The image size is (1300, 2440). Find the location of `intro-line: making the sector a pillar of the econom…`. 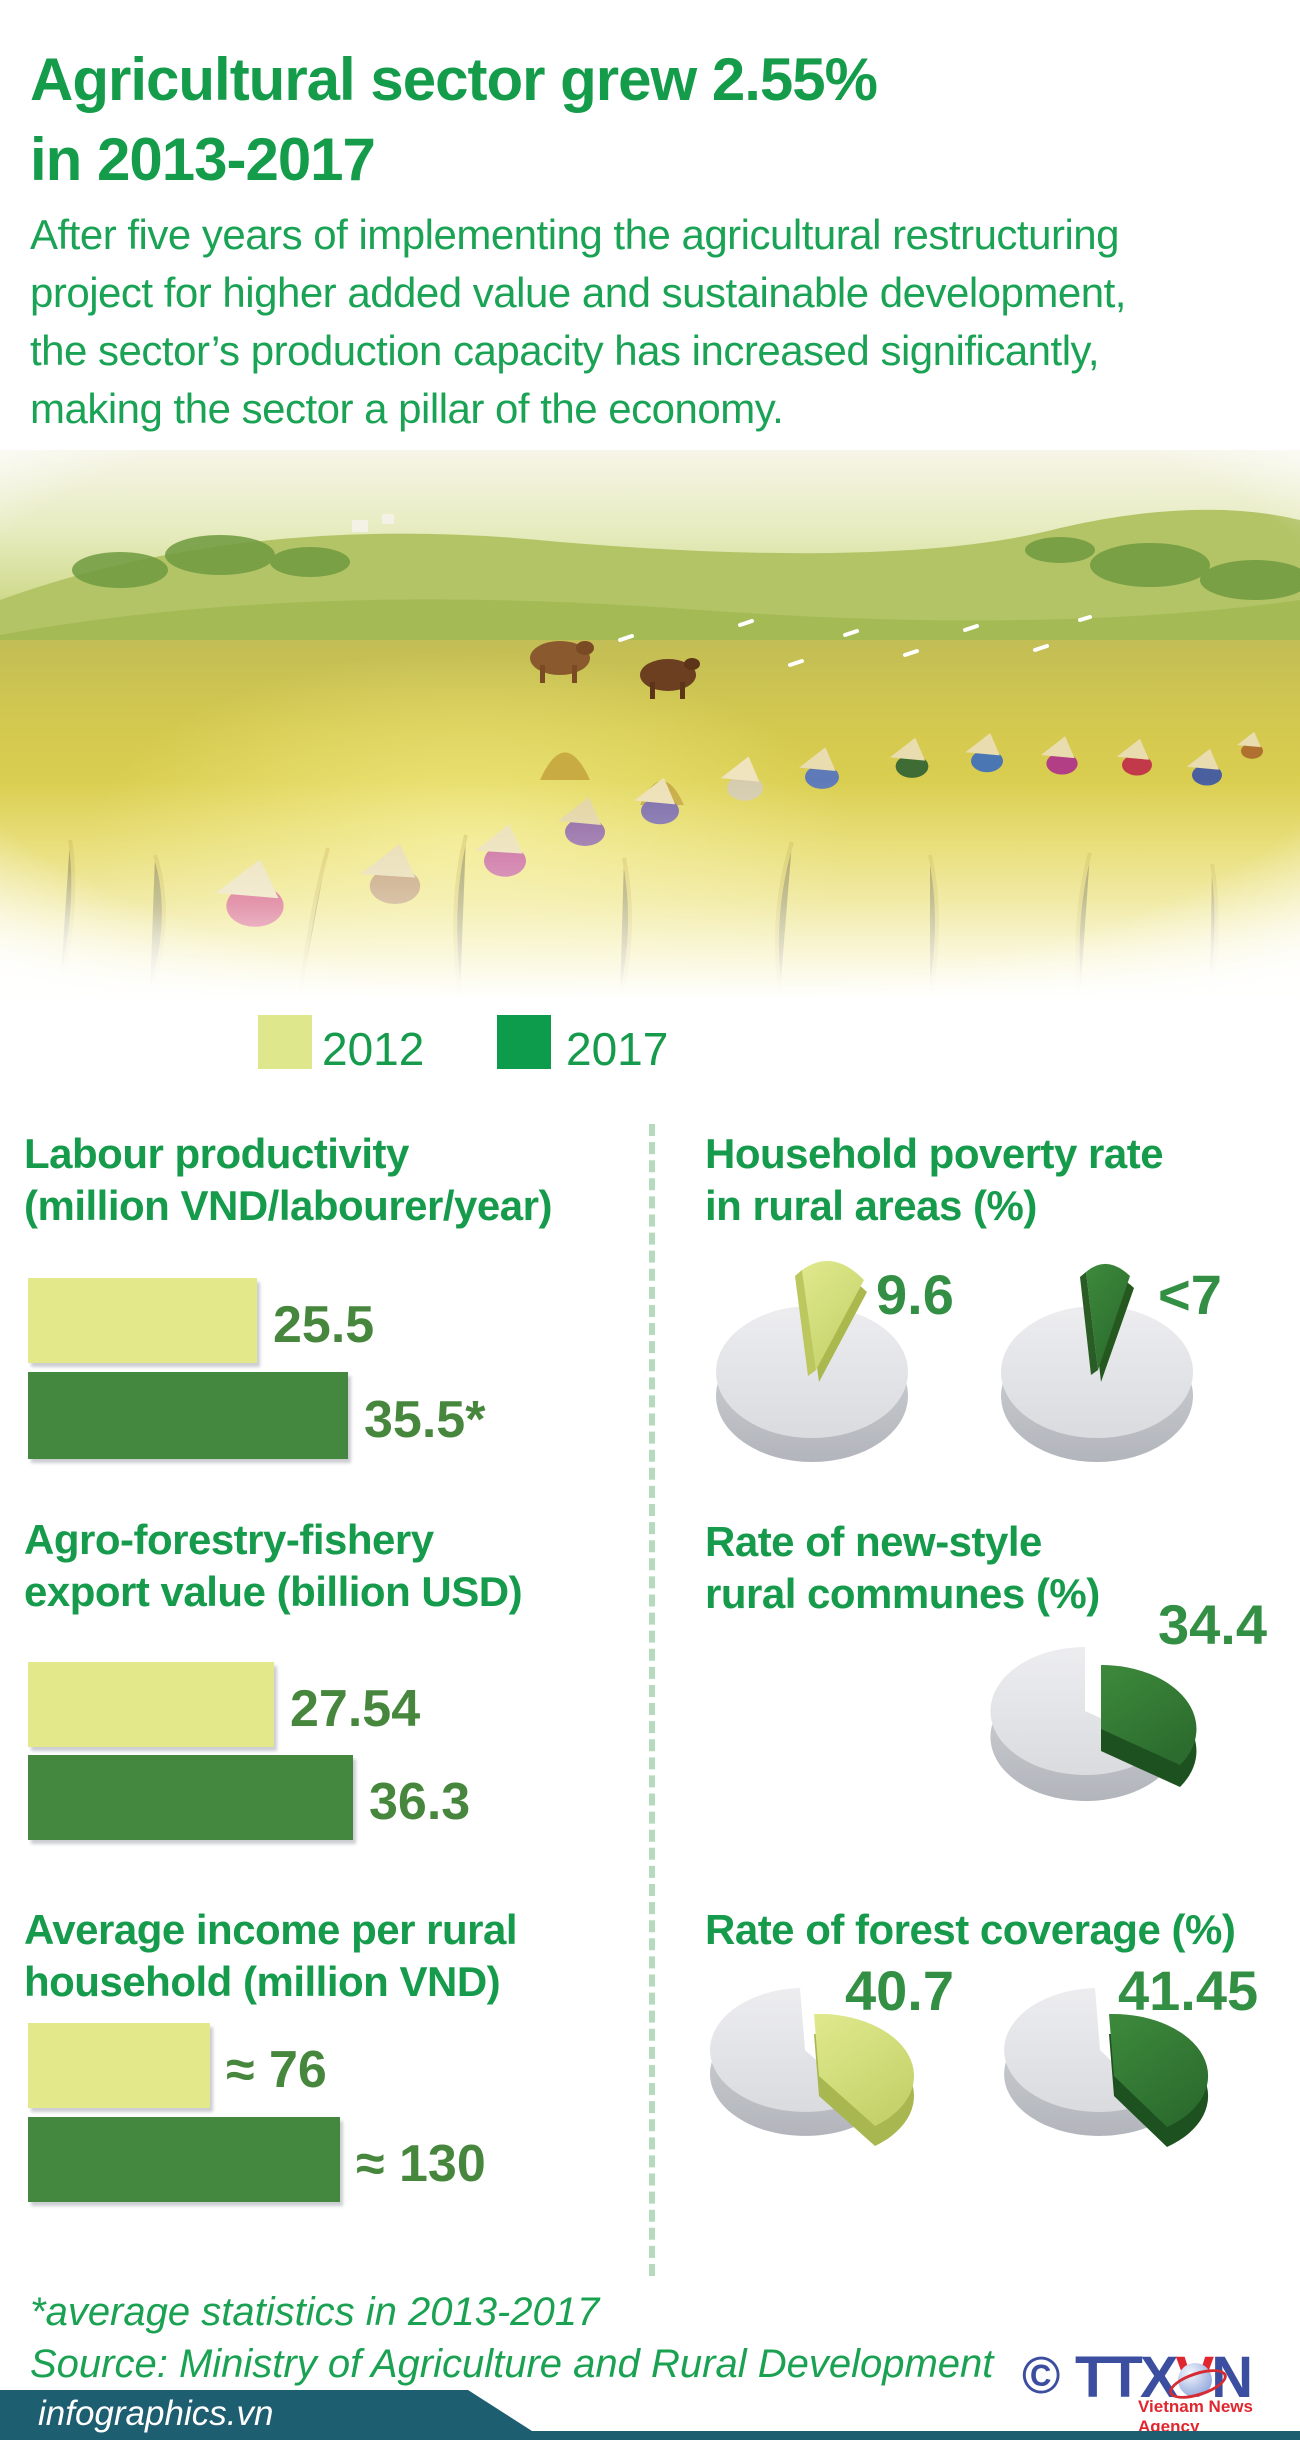

intro-line: making the sector a pillar of the econom… is located at coordinates (407, 408).